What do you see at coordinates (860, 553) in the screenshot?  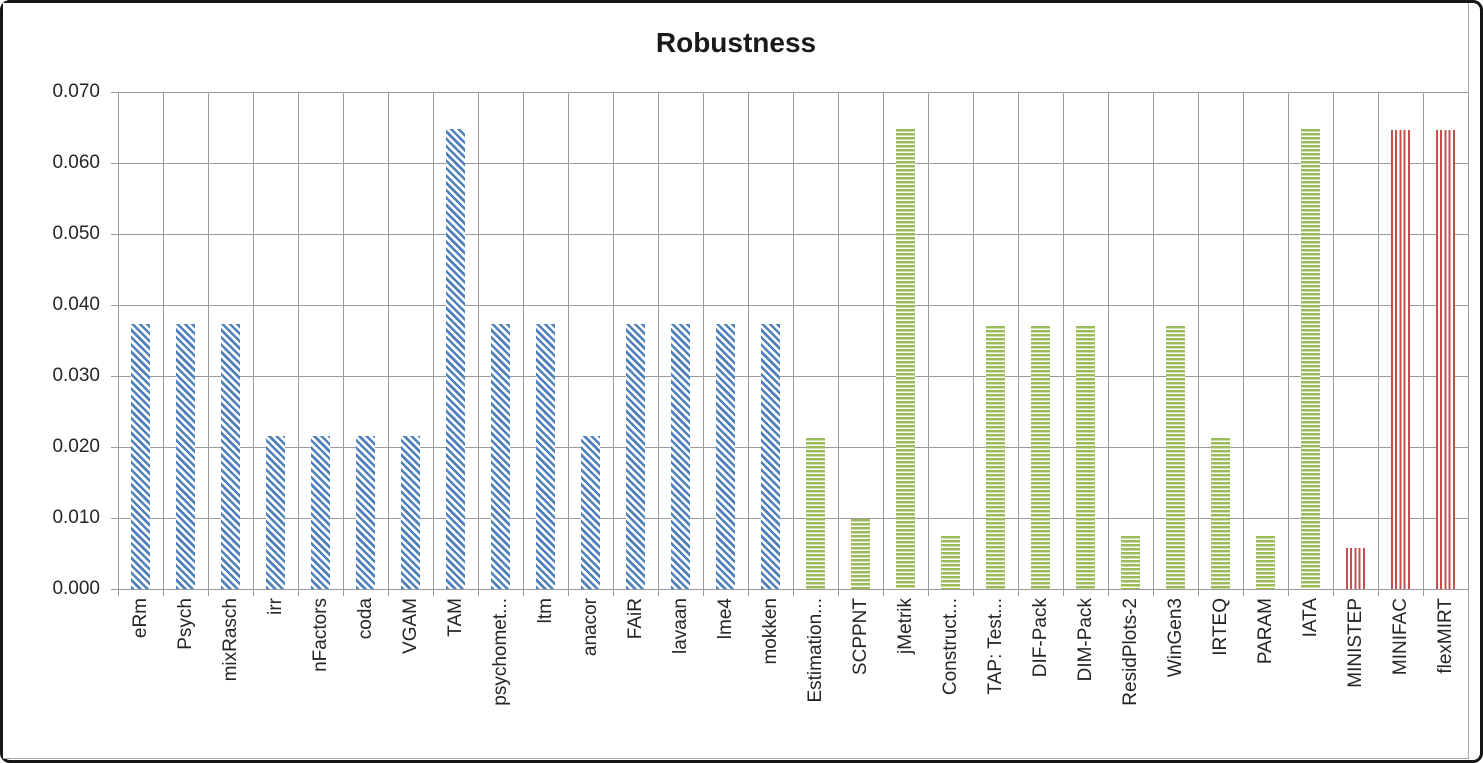 I see `bar-scppnt` at bounding box center [860, 553].